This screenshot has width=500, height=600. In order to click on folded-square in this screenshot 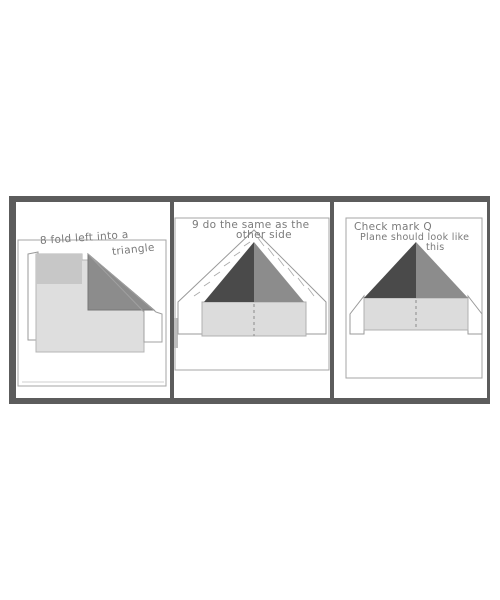, I will do `click(59, 269)`.